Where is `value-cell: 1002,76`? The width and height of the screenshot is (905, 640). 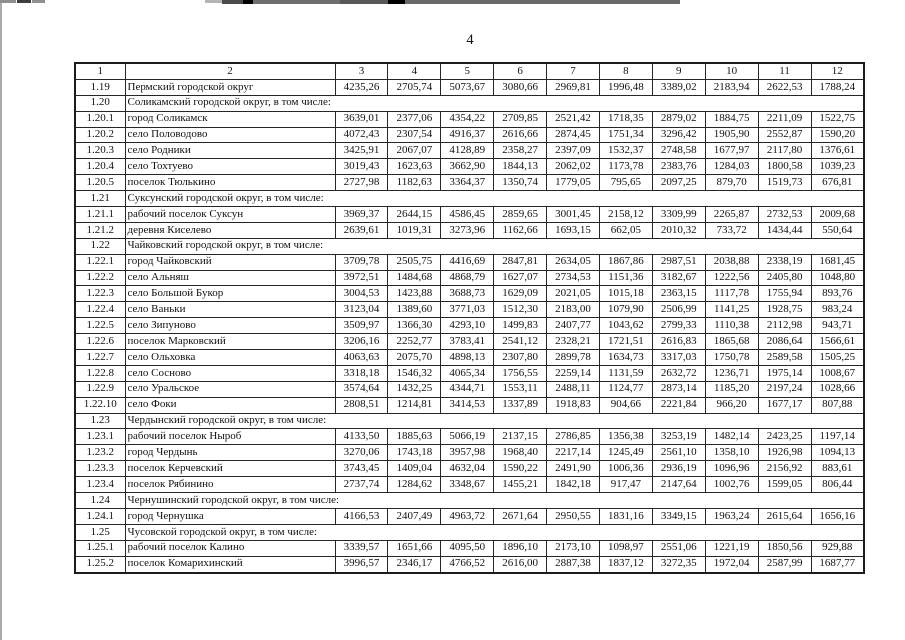 value-cell: 1002,76 is located at coordinates (731, 485).